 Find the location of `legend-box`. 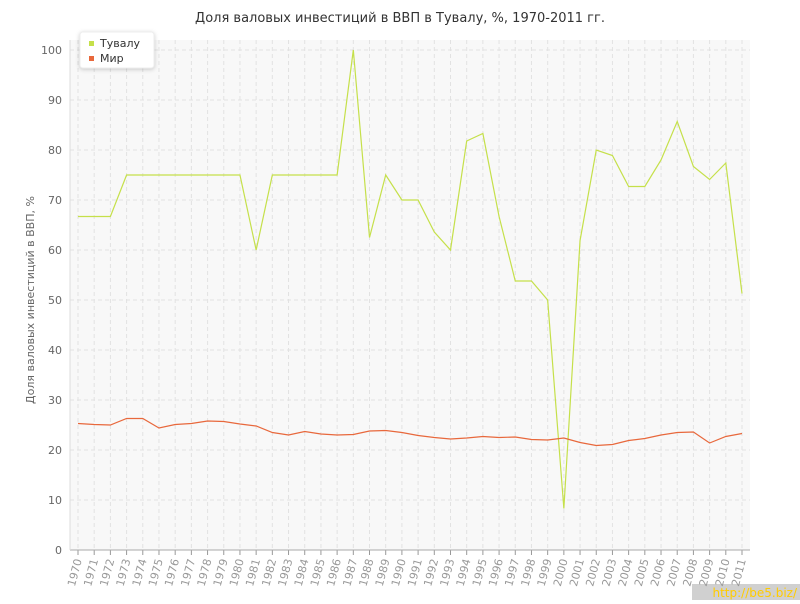

legend-box is located at coordinates (117, 50).